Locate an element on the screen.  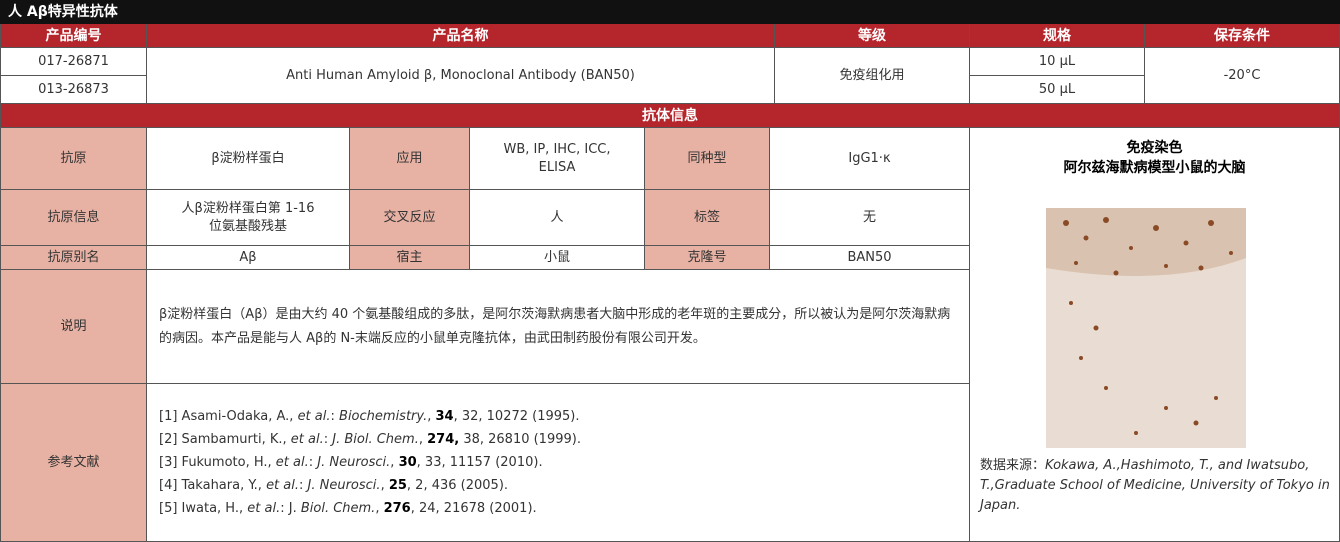
plaques is located at coordinates (1148, 326).